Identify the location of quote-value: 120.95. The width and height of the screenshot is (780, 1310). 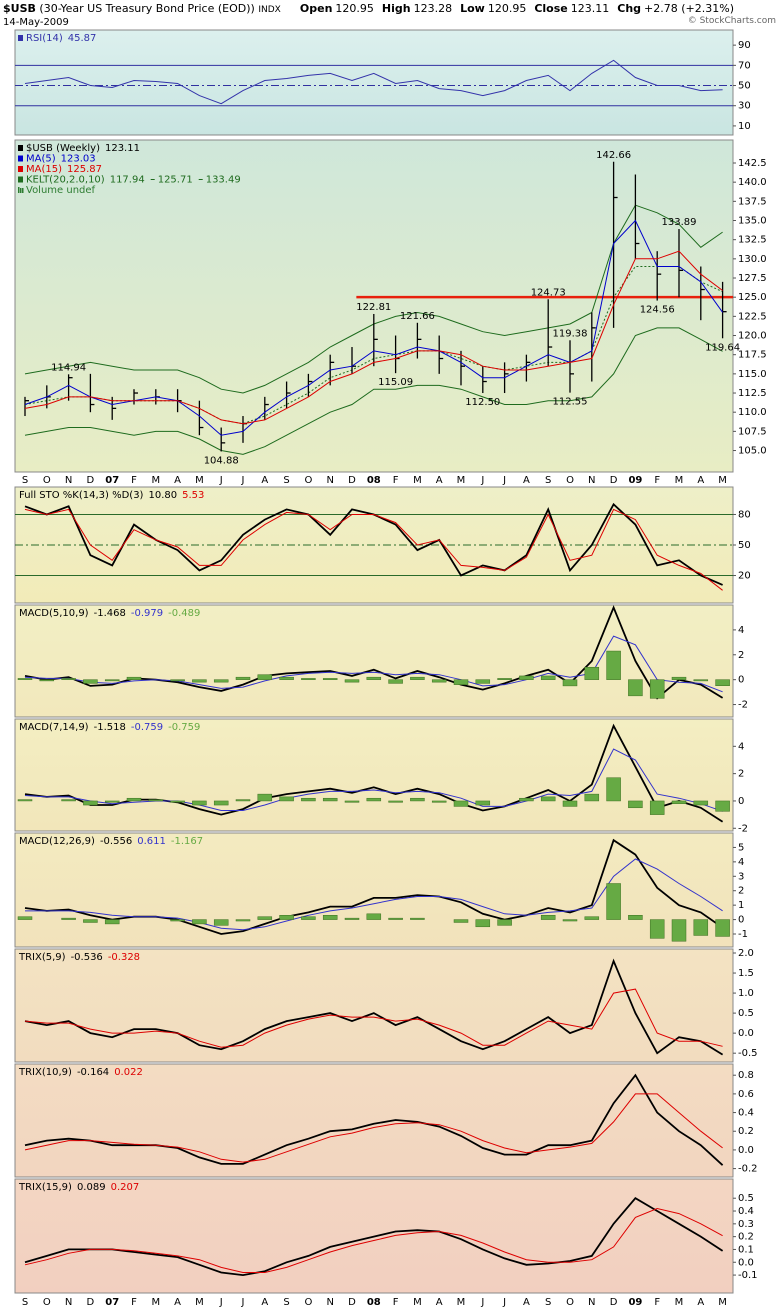
(354, 8).